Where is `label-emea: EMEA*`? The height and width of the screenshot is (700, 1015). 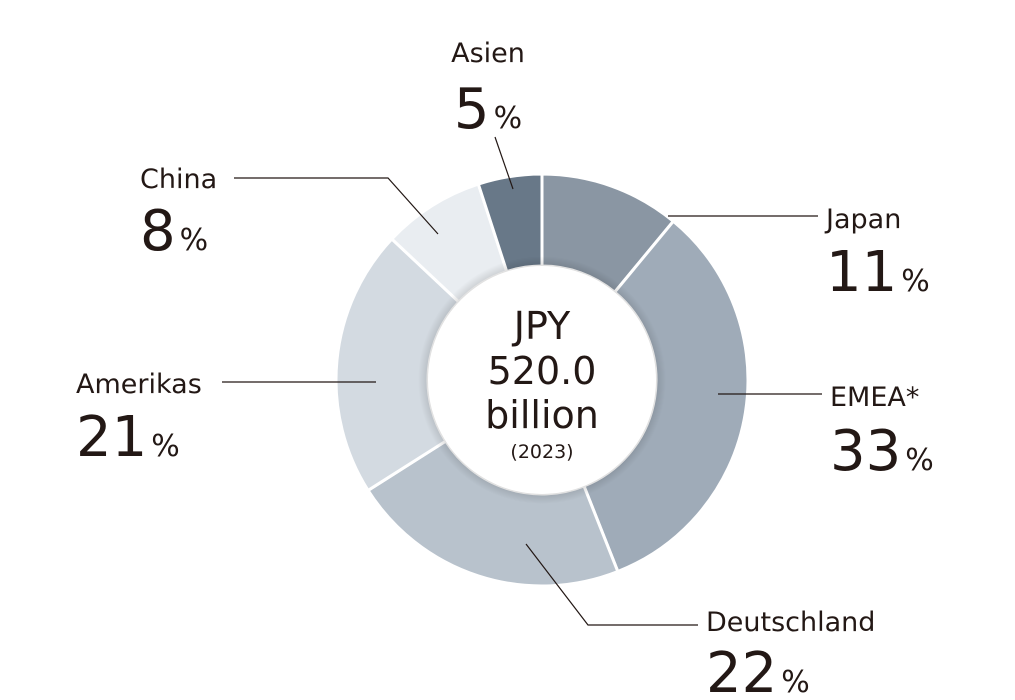
label-emea: EMEA* is located at coordinates (874, 397).